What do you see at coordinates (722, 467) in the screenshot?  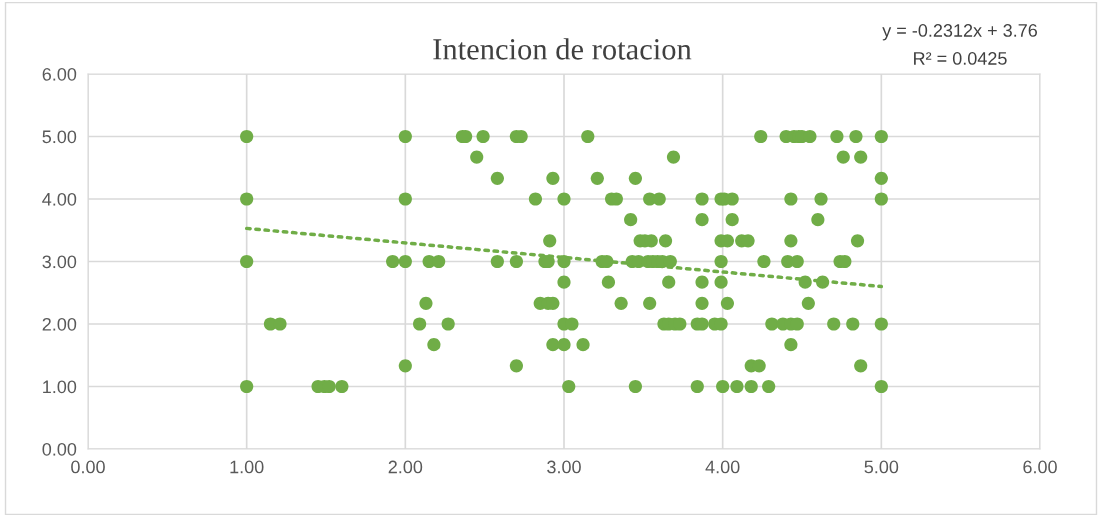 I see `x-tick-label: 4.00` at bounding box center [722, 467].